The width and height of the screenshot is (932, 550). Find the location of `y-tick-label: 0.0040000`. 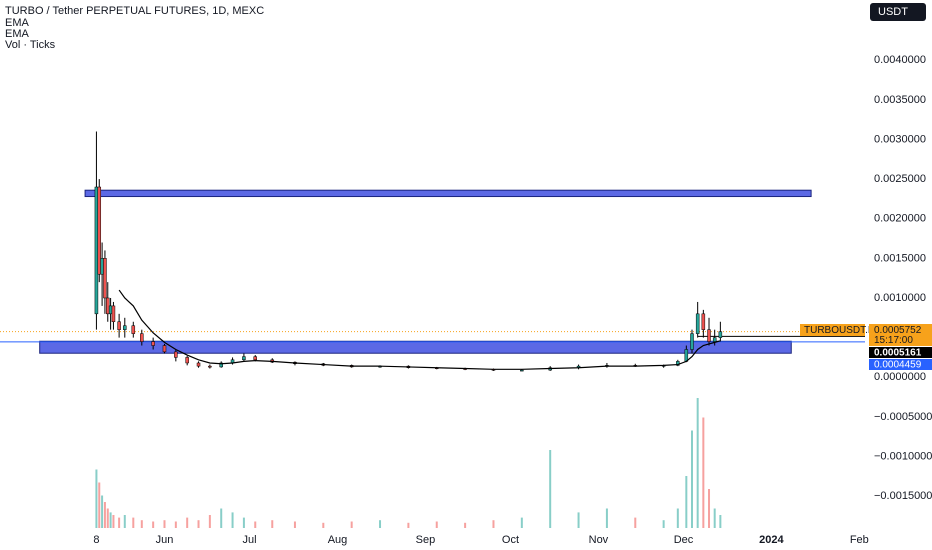

y-tick-label: 0.0040000 is located at coordinates (900, 60).